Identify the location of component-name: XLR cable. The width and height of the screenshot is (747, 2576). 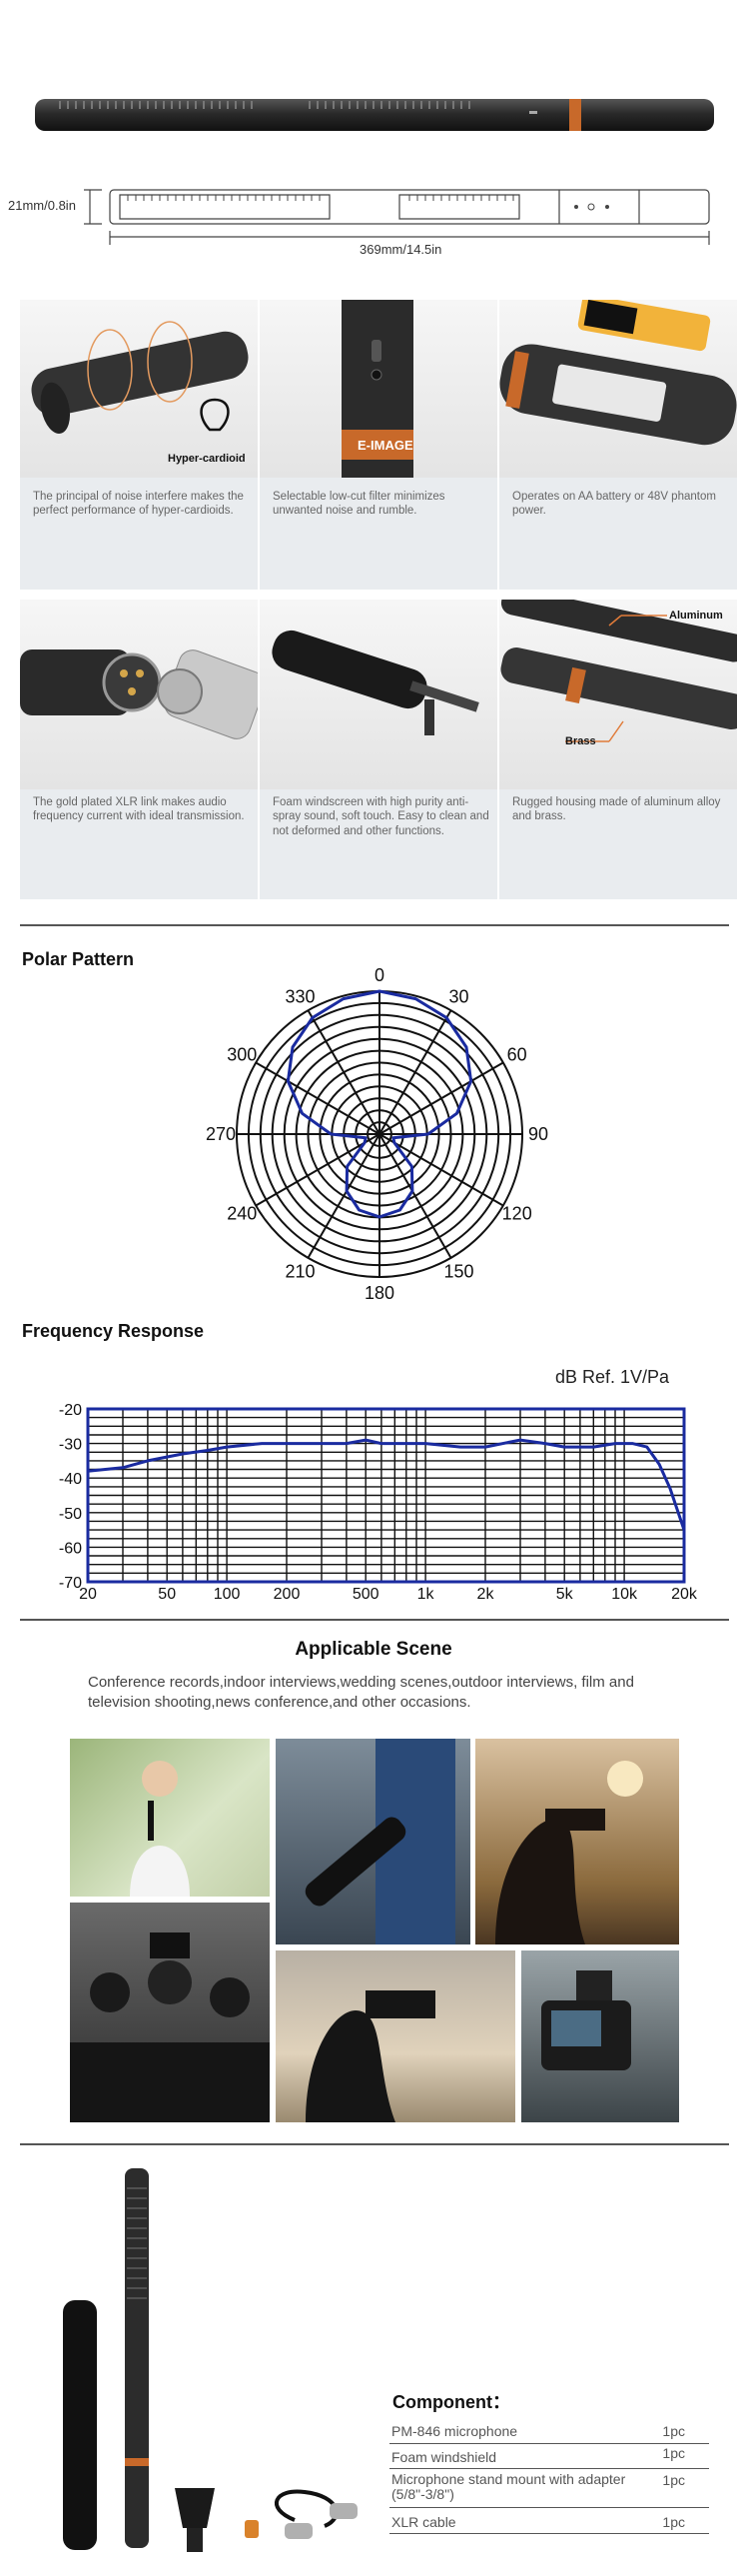
(423, 2522).